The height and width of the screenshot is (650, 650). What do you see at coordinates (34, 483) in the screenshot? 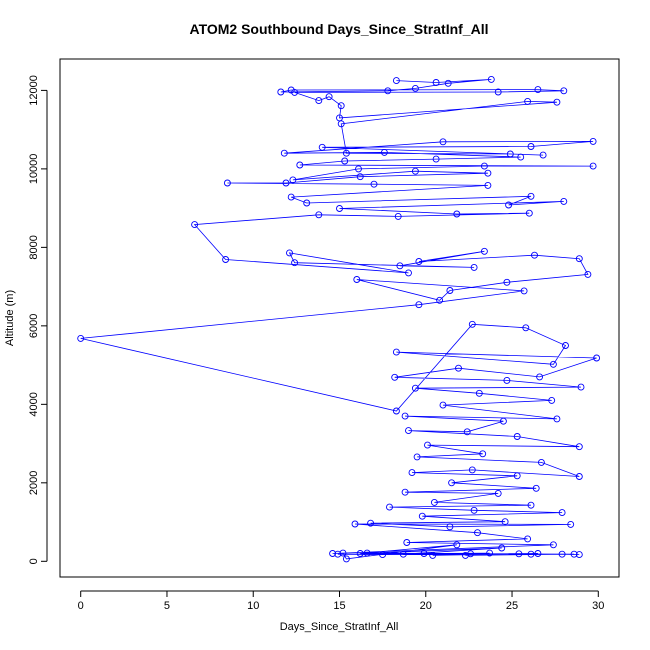
I see `y-tick-label: 2000` at bounding box center [34, 483].